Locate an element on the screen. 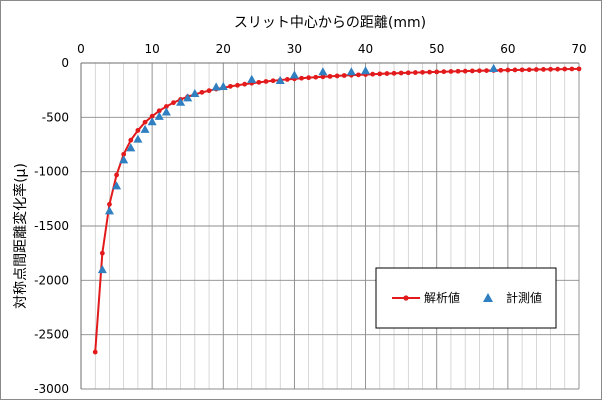 The width and height of the screenshot is (602, 403). x-tick-label: 40 is located at coordinates (365, 49).